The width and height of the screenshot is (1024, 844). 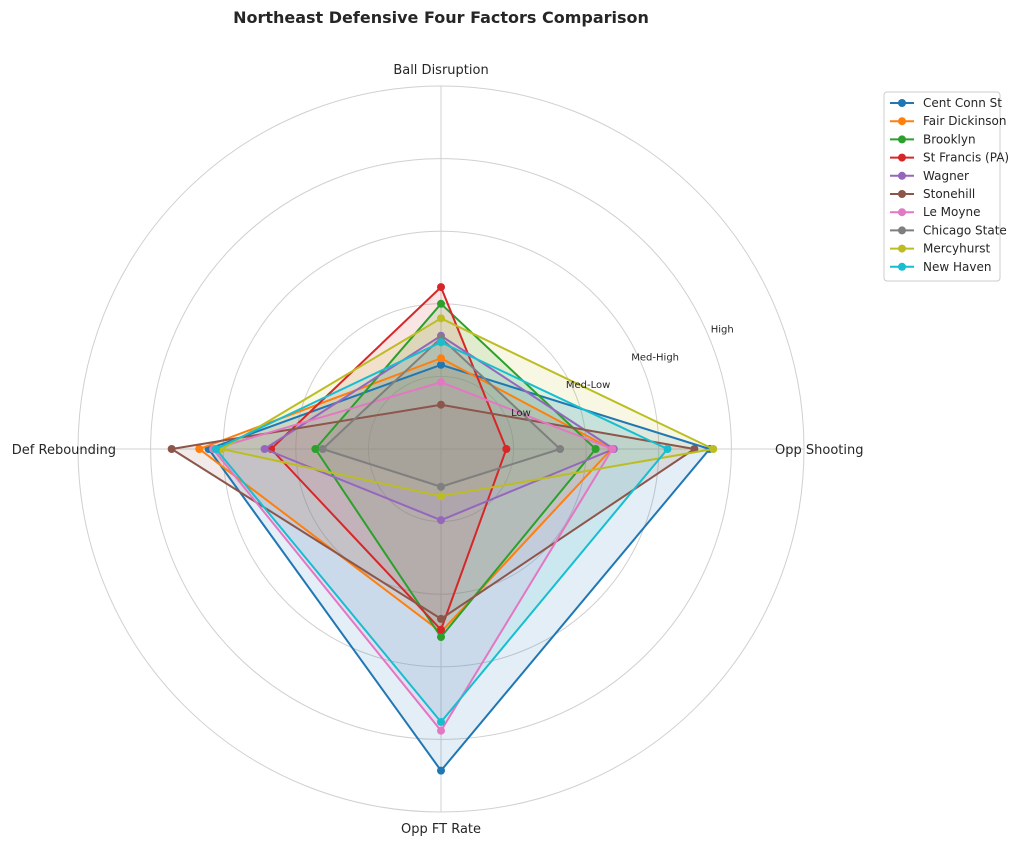 I want to click on axis-label: Opp Shooting, so click(x=819, y=450).